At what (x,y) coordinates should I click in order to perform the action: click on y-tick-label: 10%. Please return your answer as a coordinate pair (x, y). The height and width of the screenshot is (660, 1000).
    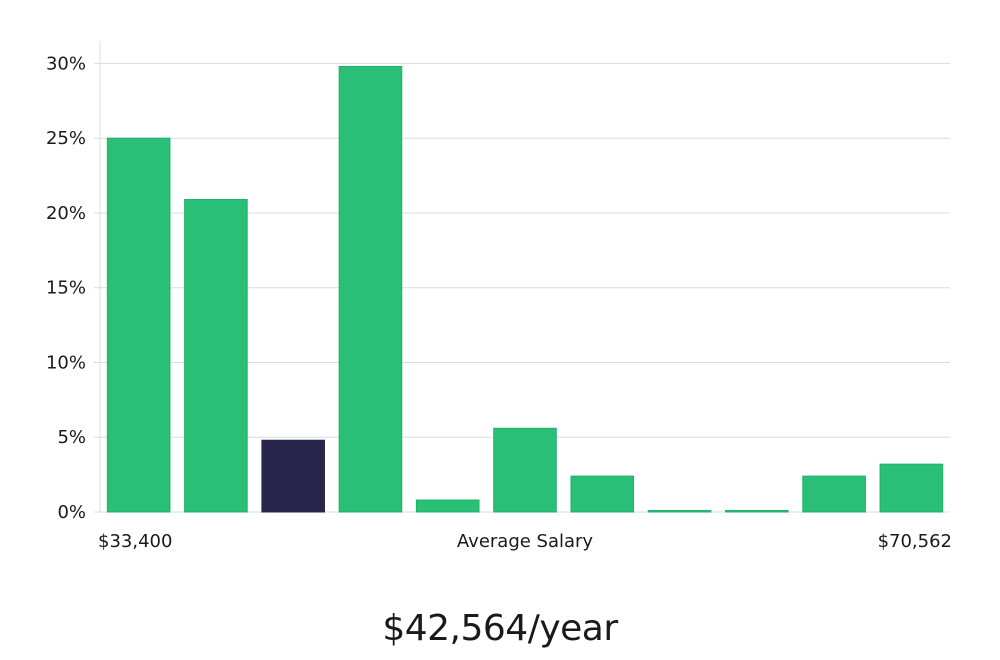
    Looking at the image, I should click on (66, 362).